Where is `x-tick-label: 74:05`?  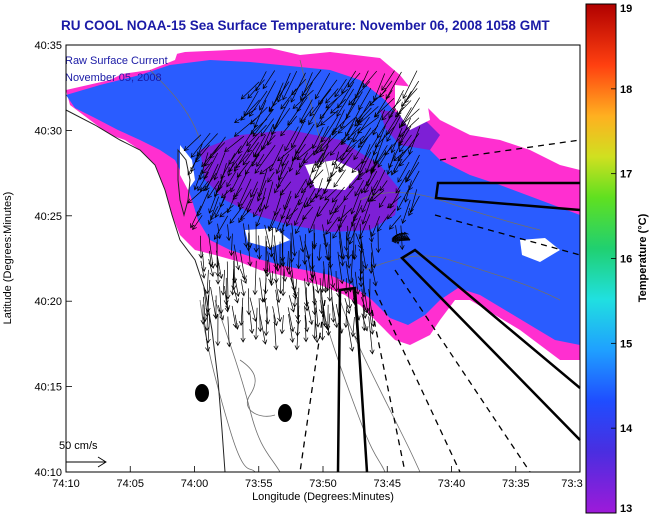 x-tick-label: 74:05 is located at coordinates (130, 484).